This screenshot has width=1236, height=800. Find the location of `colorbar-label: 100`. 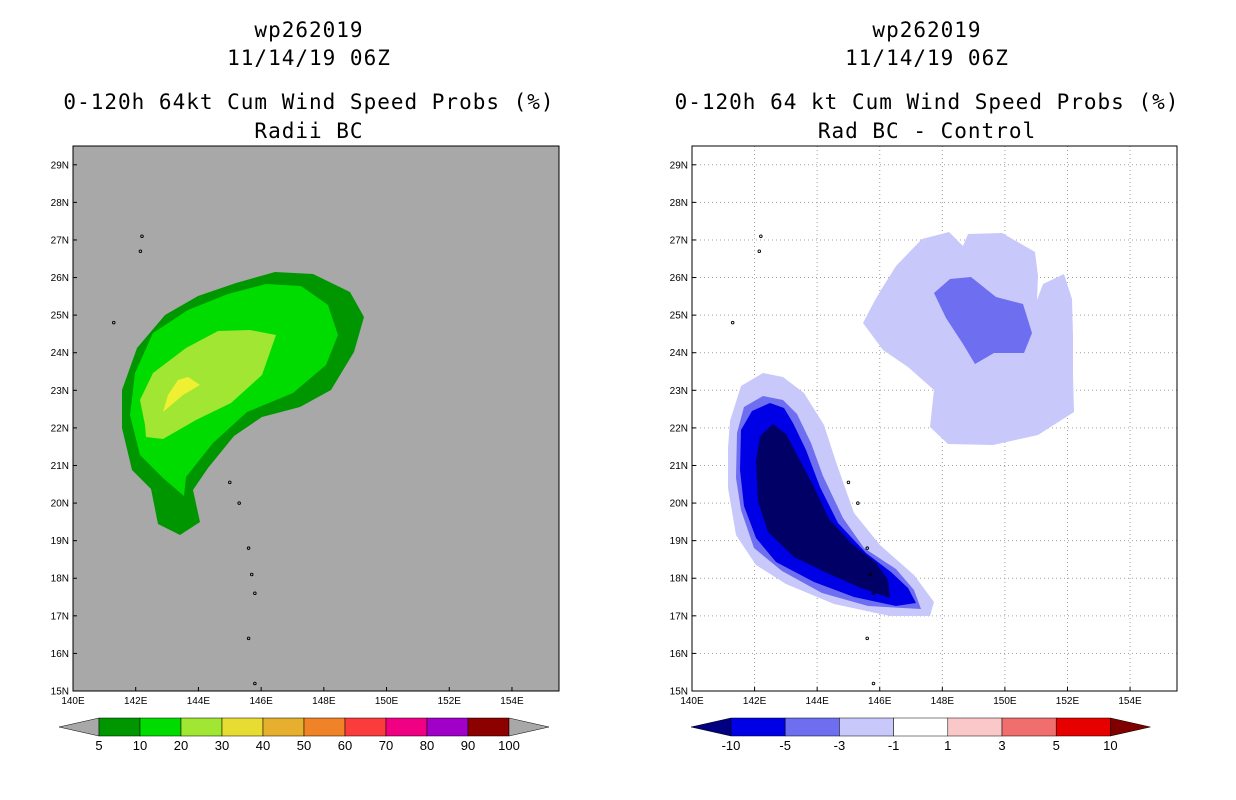

colorbar-label: 100 is located at coordinates (509, 745).